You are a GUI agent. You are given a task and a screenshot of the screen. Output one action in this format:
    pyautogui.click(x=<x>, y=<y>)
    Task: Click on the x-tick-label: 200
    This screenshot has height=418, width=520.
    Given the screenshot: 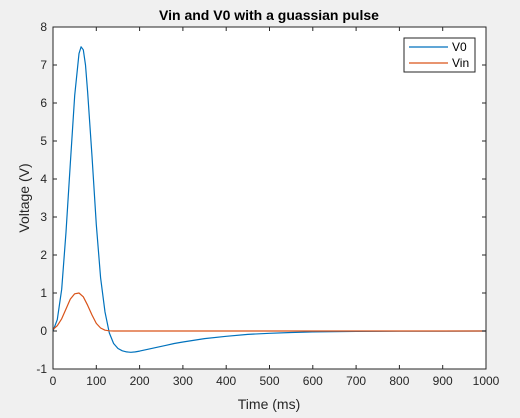 What is the action you would take?
    pyautogui.click(x=140, y=381)
    